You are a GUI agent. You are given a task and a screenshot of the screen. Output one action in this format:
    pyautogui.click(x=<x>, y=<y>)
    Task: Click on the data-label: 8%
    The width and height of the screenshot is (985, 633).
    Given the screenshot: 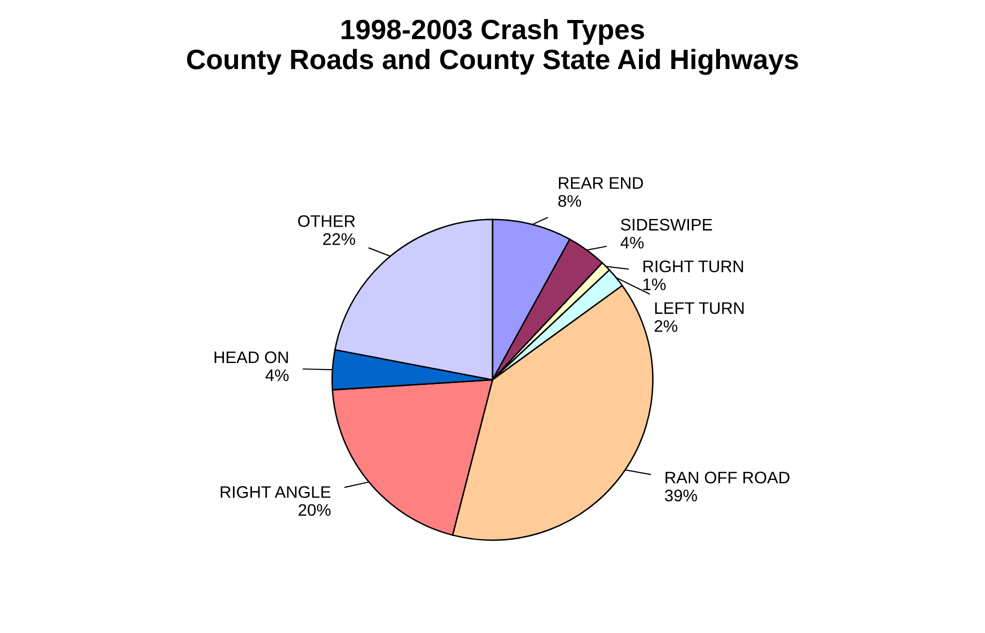 What is the action you would take?
    pyautogui.click(x=570, y=201)
    